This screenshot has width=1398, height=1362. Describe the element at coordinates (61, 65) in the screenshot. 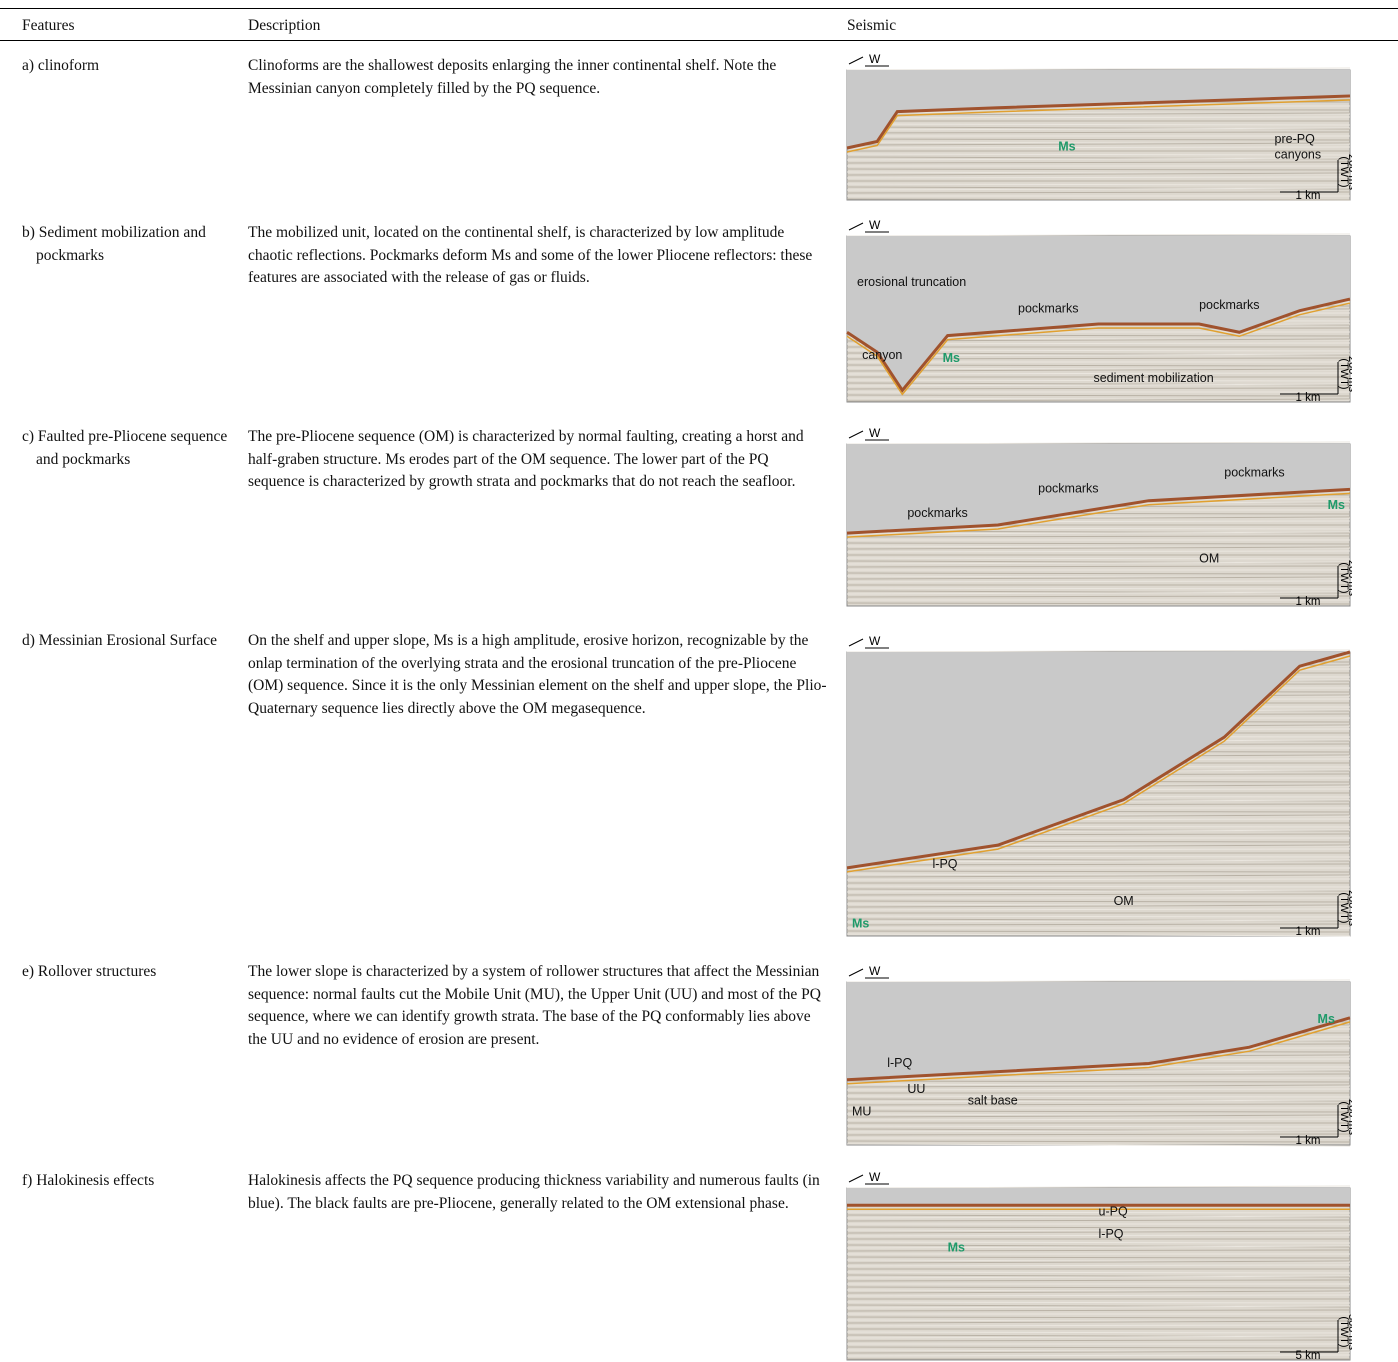

I see `feature: a) clinoform` at that location.